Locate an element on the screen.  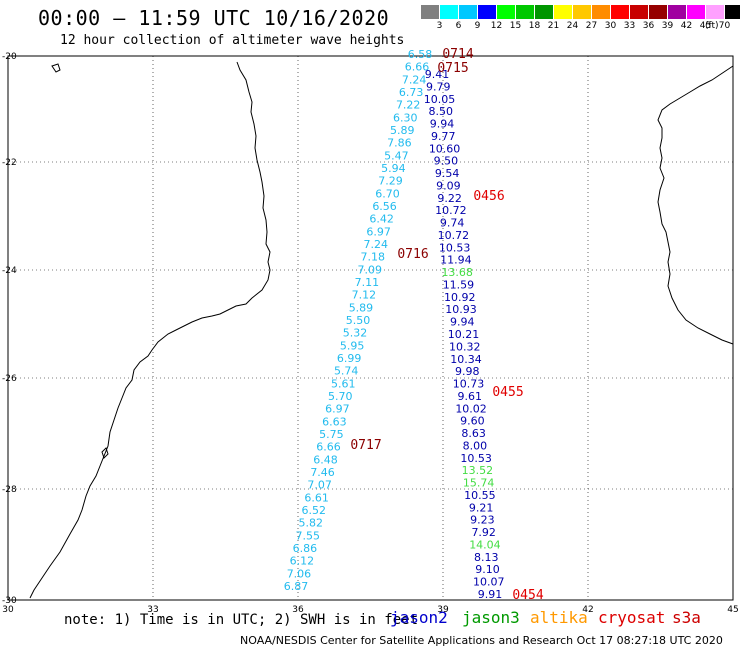
legend-item-jason3: jason3 is located at coordinates (491, 617).